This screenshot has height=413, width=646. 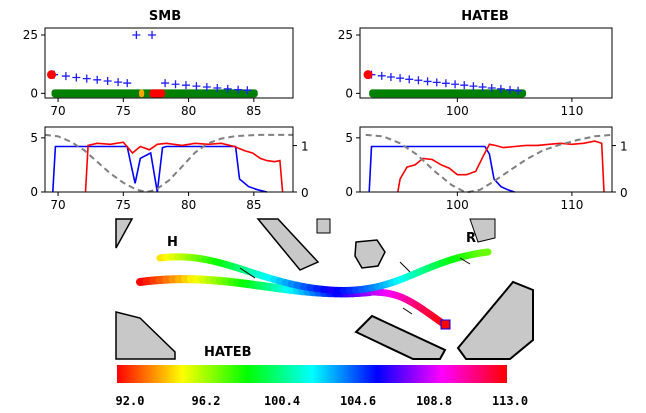 What do you see at coordinates (358, 401) in the screenshot?
I see `colorbar-tick-label: 104.6` at bounding box center [358, 401].